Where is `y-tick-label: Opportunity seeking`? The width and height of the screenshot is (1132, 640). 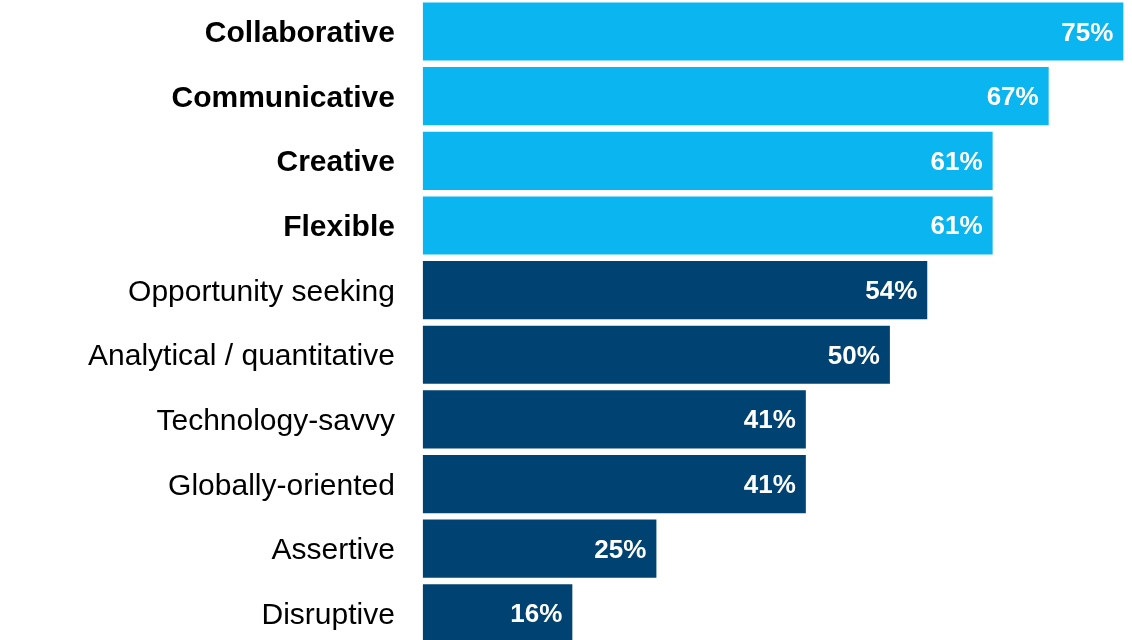
y-tick-label: Opportunity seeking is located at coordinates (261, 290).